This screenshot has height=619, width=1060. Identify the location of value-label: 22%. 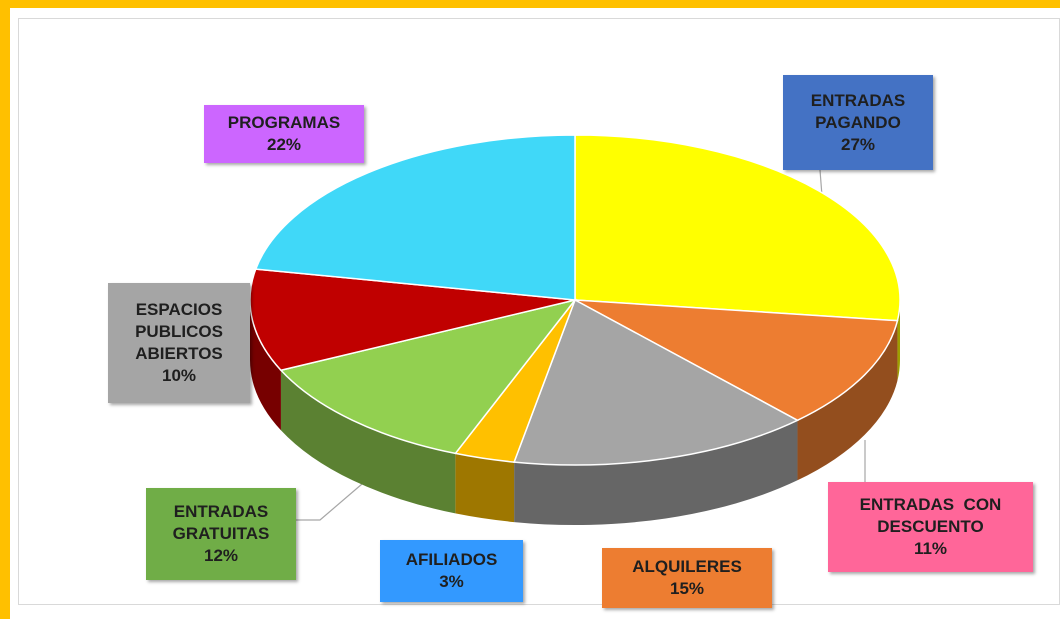
(284, 144).